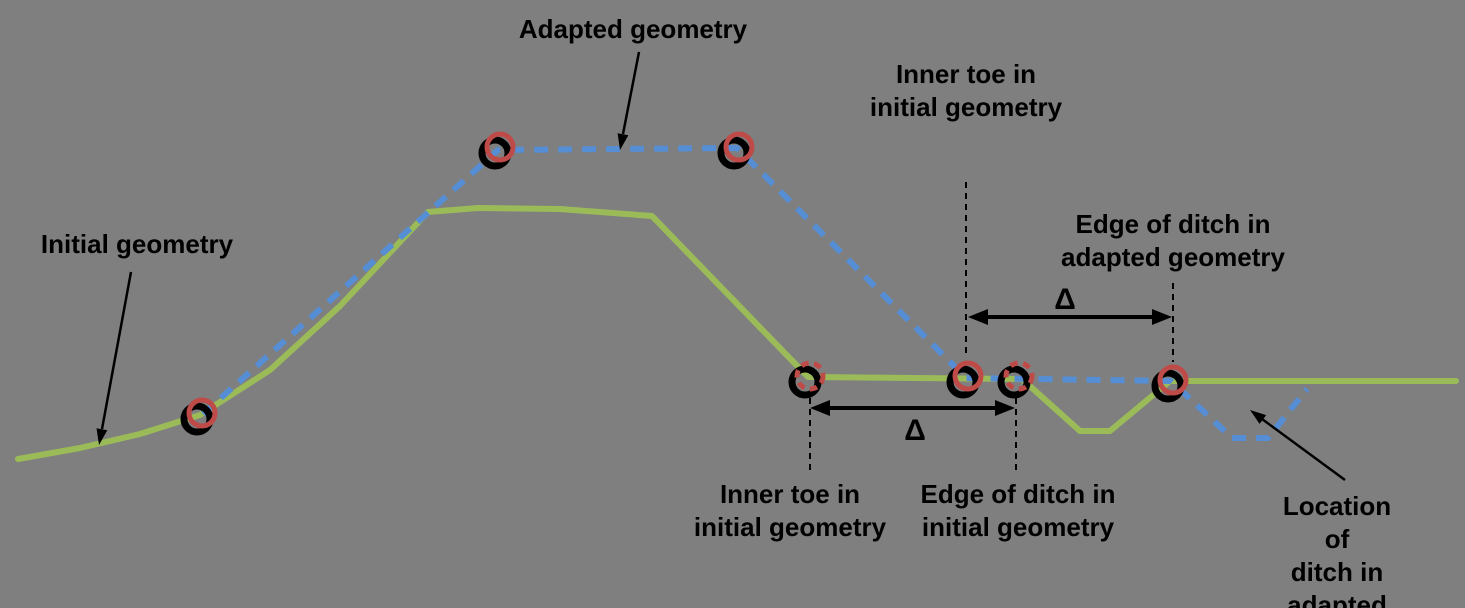 The height and width of the screenshot is (608, 1465). I want to click on point-marker-crest-right, so click(736, 150).